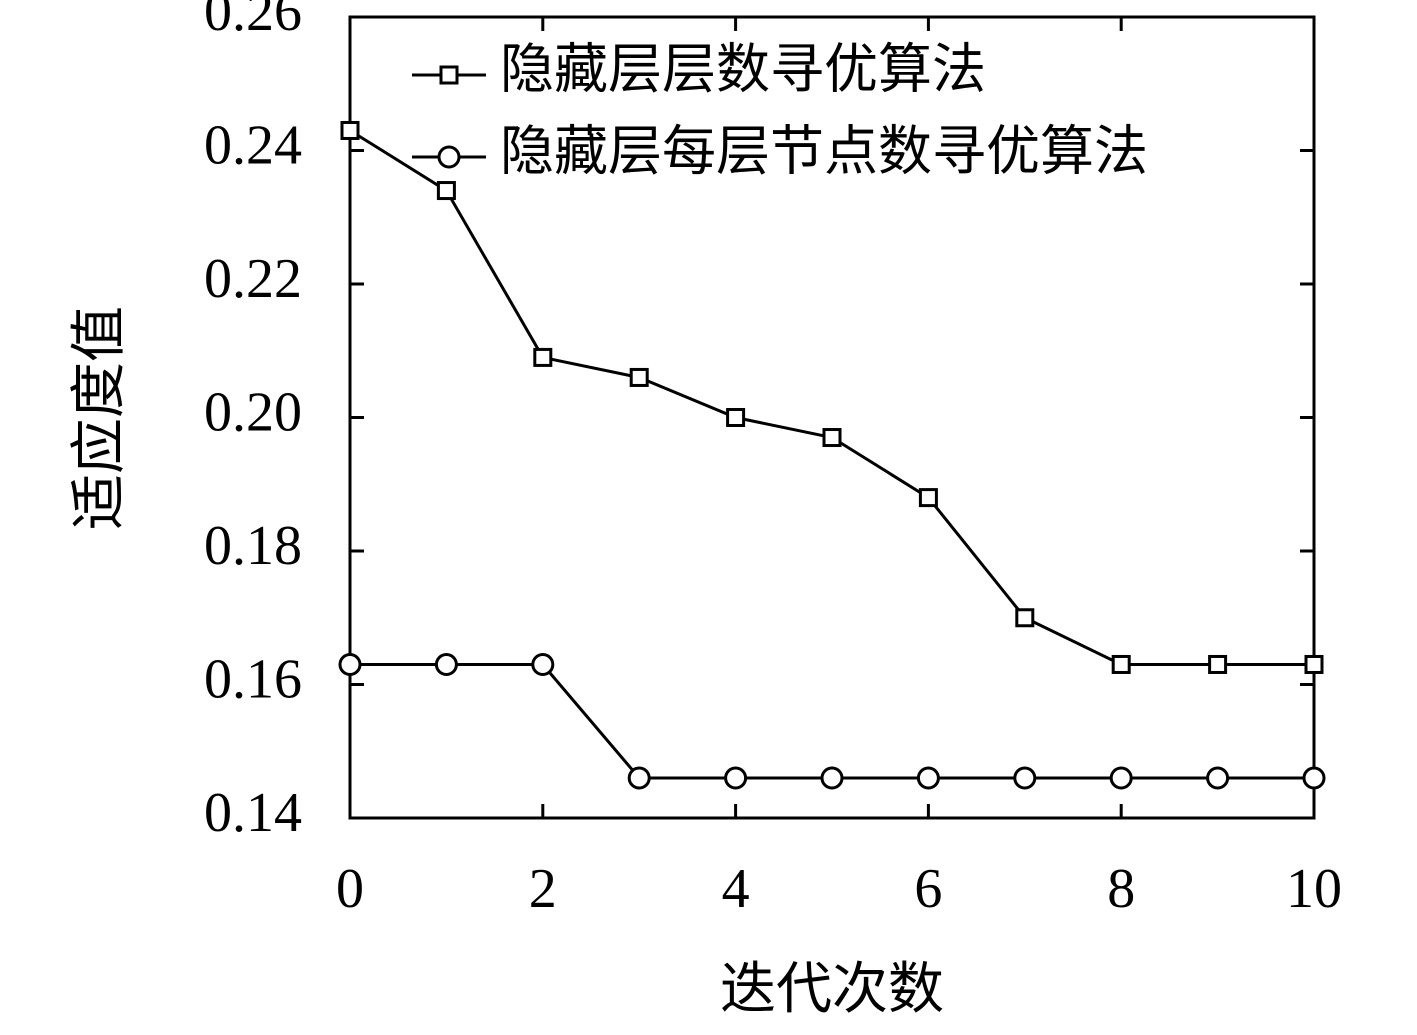  I want to click on legend-text: 隐藏层每层节点数寻优算法, so click(824, 151).